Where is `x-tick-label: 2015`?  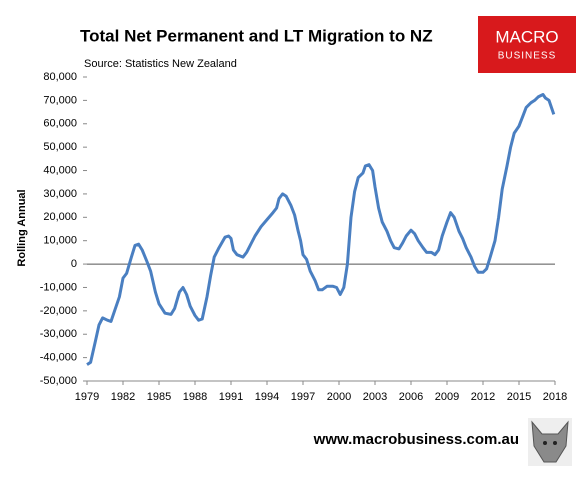
x-tick-label: 2015 is located at coordinates (519, 397).